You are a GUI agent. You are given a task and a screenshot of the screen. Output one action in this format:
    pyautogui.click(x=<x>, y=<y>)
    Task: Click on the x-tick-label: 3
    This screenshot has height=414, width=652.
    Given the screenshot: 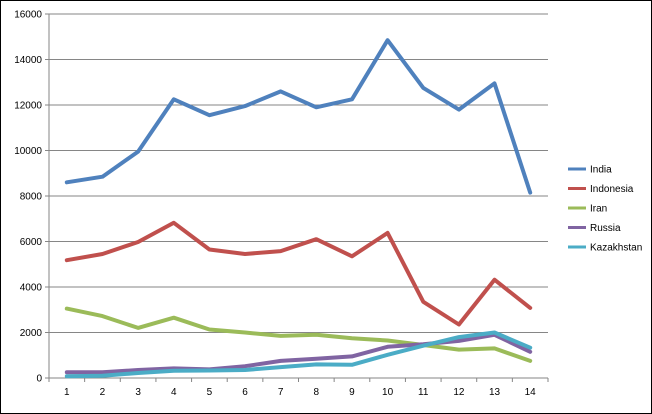 What is the action you would take?
    pyautogui.click(x=138, y=392)
    